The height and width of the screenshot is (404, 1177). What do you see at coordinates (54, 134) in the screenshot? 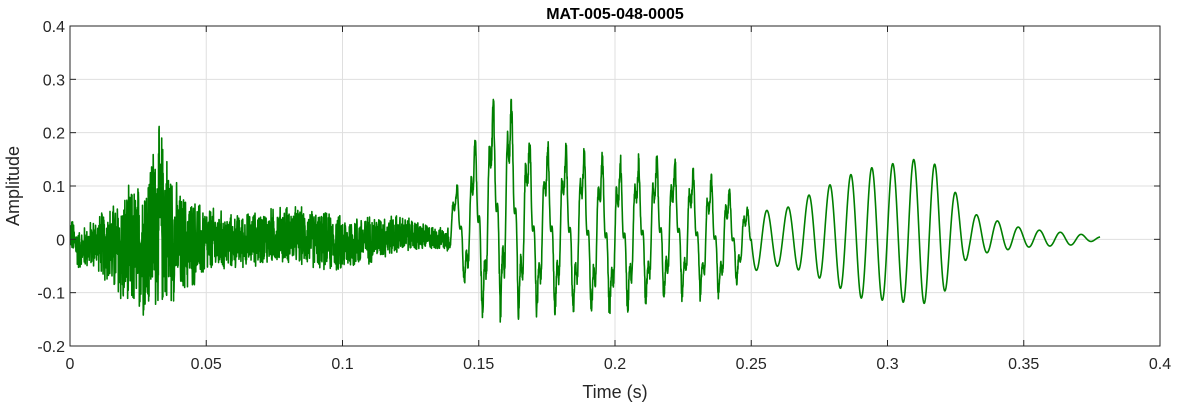
I see `y-tick-label: 0.2` at bounding box center [54, 134].